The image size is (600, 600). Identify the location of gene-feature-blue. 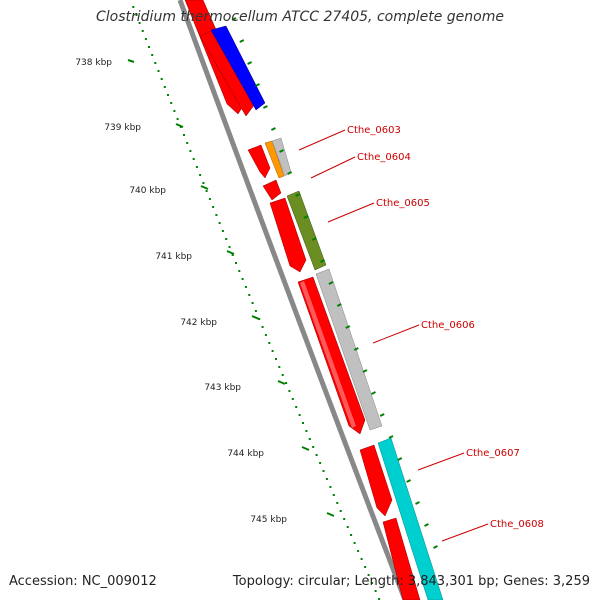
(238, 68).